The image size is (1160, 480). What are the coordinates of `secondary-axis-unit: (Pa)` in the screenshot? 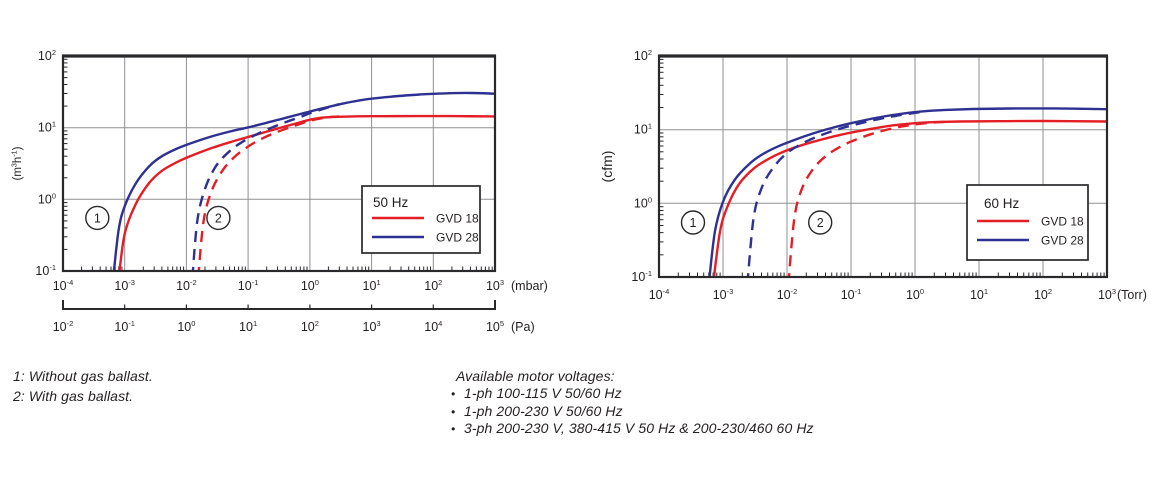 It's located at (523, 327).